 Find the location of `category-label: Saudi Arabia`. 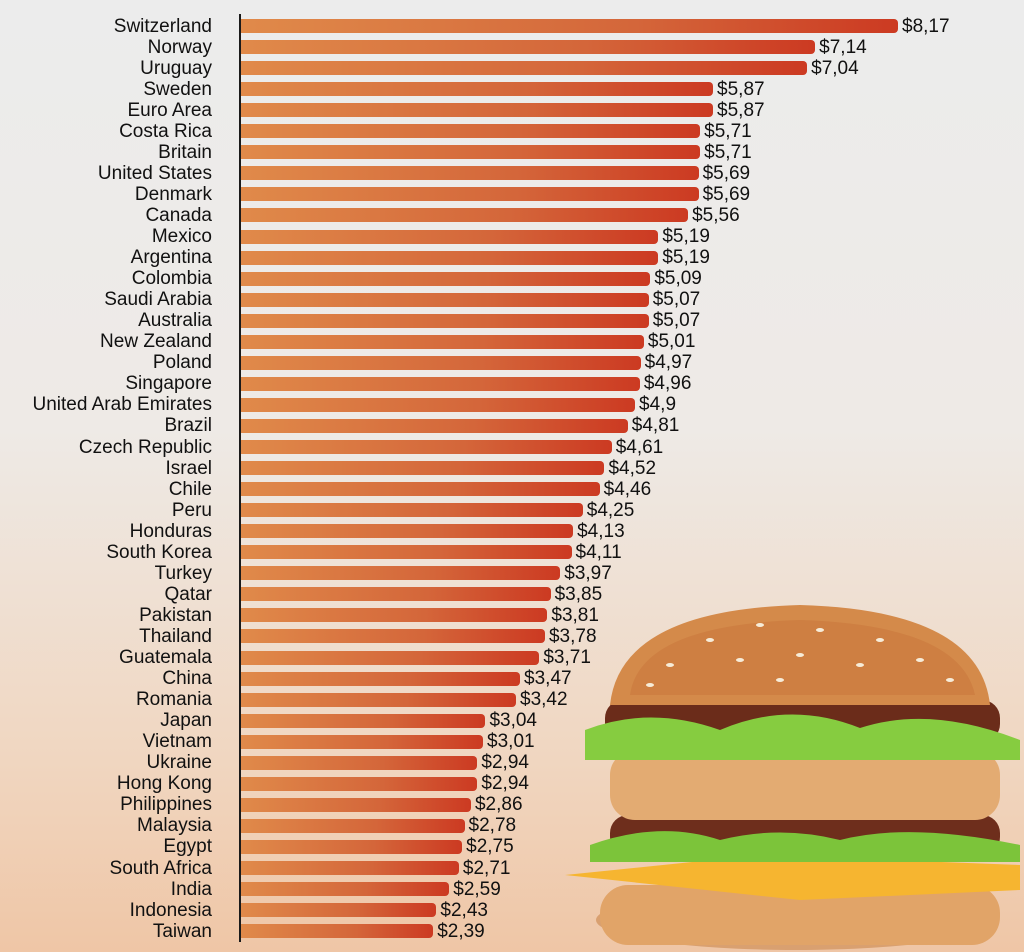

category-label: Saudi Arabia is located at coordinates (158, 300).